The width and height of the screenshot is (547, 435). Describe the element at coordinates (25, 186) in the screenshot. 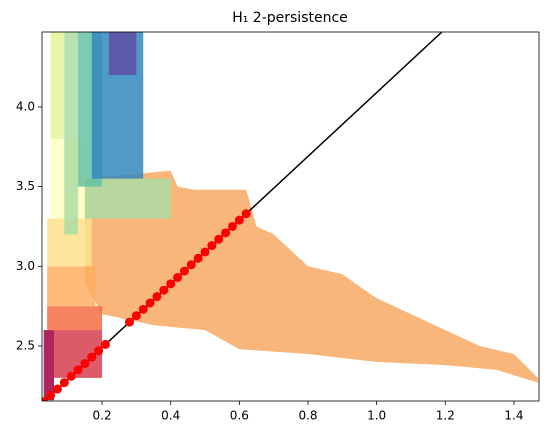

I see `y-tick-label: 3.5` at that location.